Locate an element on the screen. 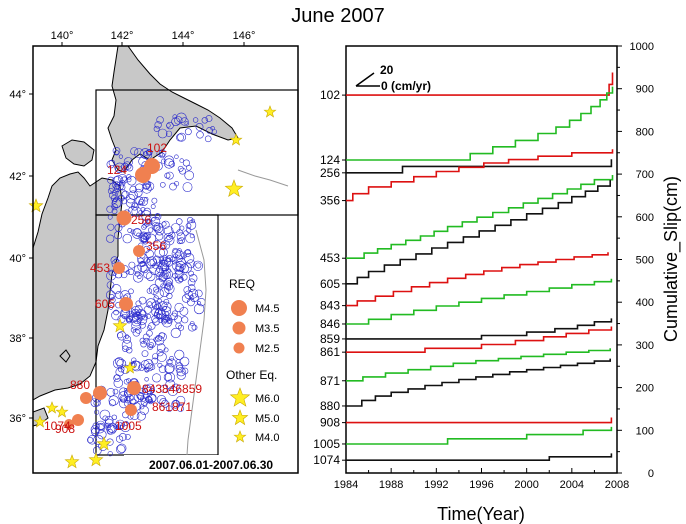 The height and width of the screenshot is (524, 686). series-label-605: 605 is located at coordinates (330, 284).